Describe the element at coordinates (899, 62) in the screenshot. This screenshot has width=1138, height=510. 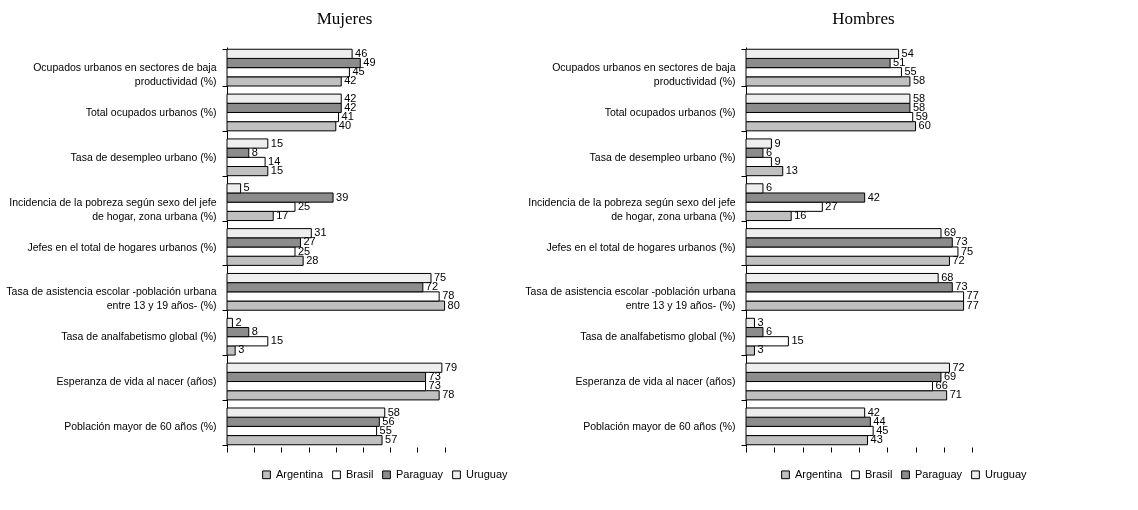
I see `data-label: 51` at that location.